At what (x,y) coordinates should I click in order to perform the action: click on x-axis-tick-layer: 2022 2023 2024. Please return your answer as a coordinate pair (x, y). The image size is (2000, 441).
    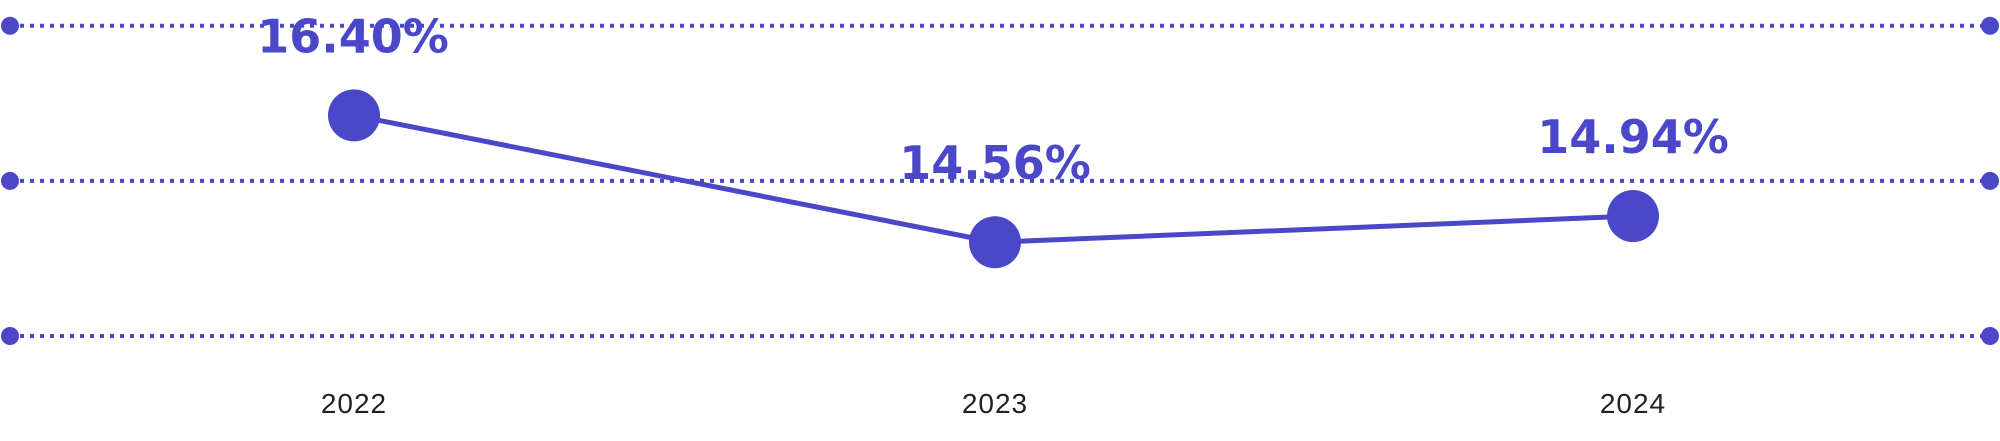
    Looking at the image, I should click on (993, 403).